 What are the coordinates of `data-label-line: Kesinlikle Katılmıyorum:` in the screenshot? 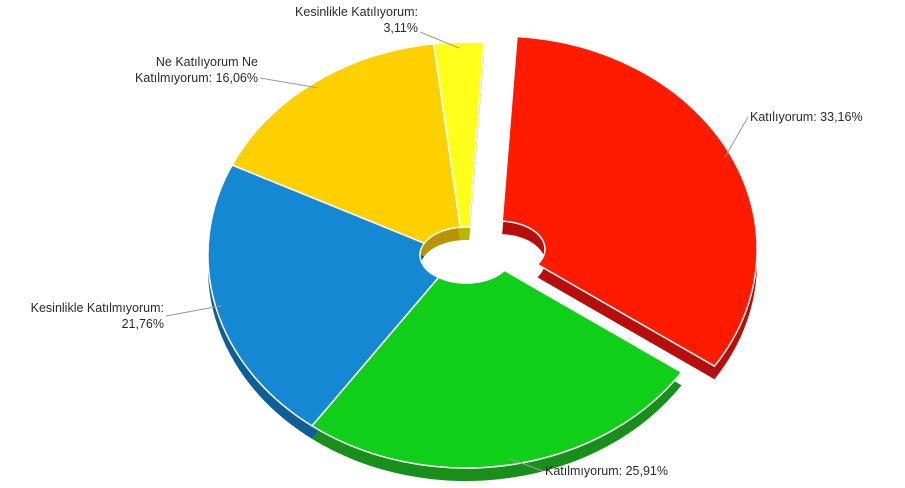 It's located at (97, 308).